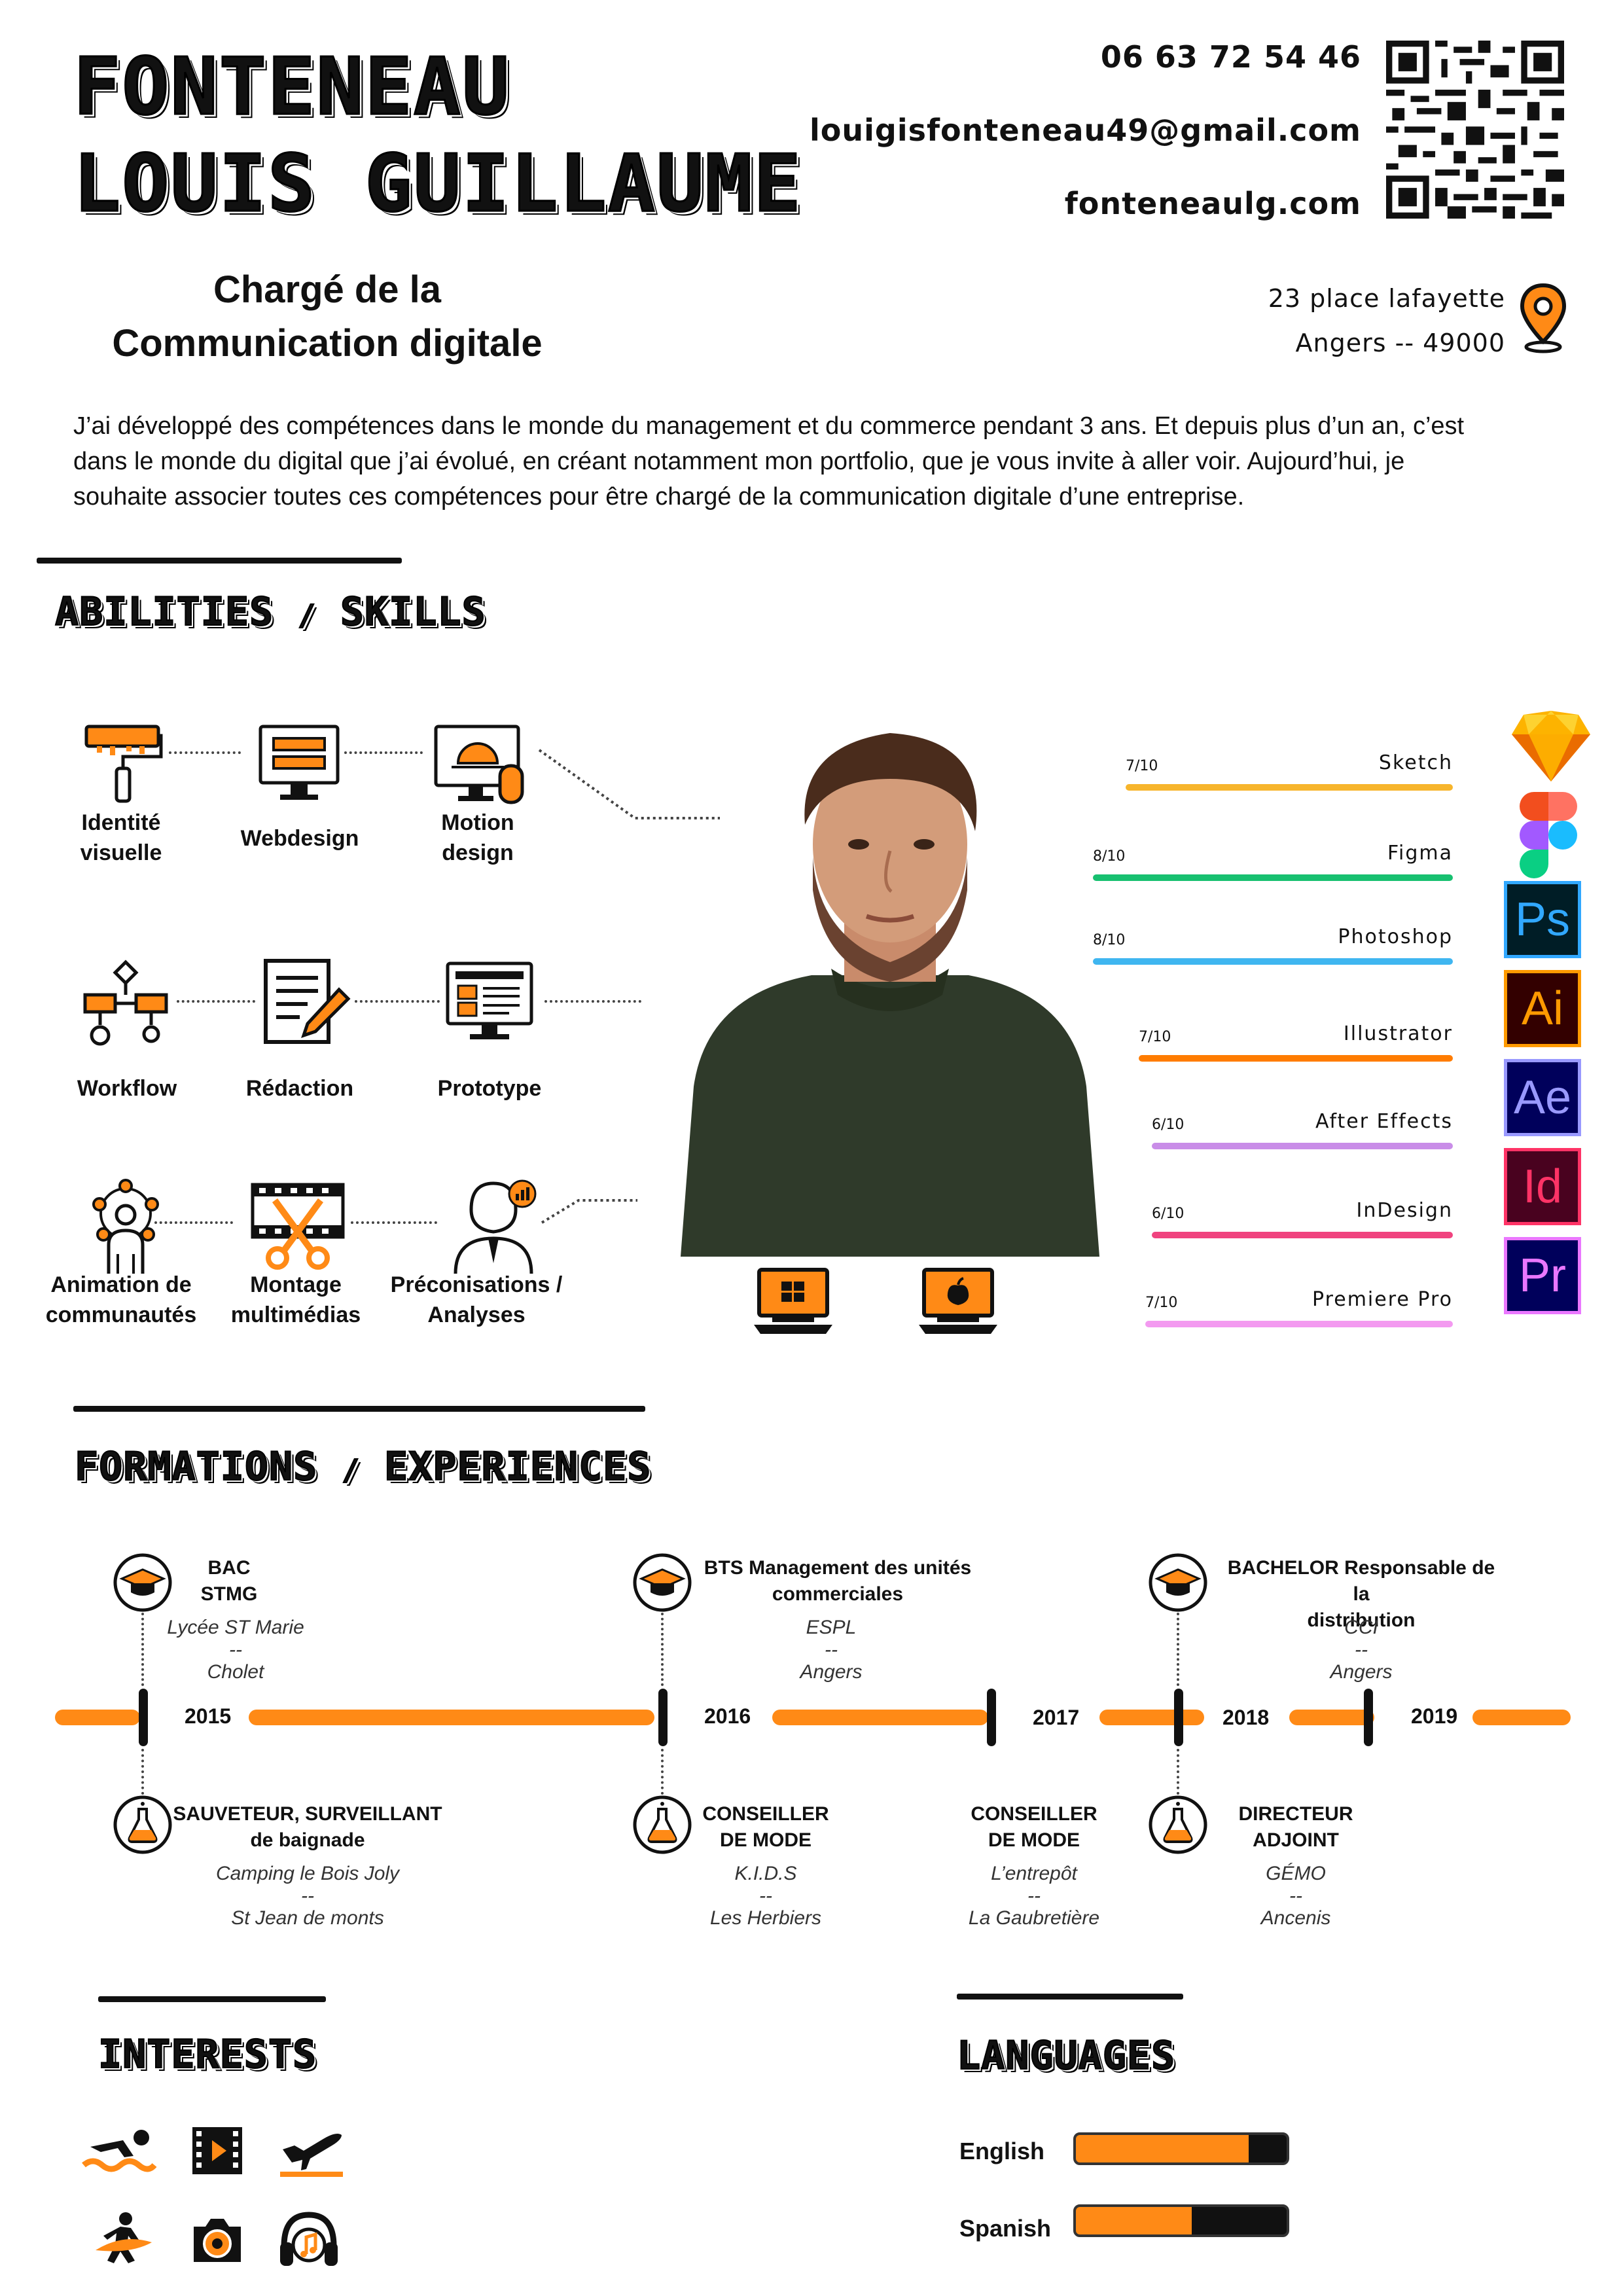 This screenshot has width=1623, height=2296. Describe the element at coordinates (1296, 1873) in the screenshot. I see `experience-company: GÉMO` at that location.